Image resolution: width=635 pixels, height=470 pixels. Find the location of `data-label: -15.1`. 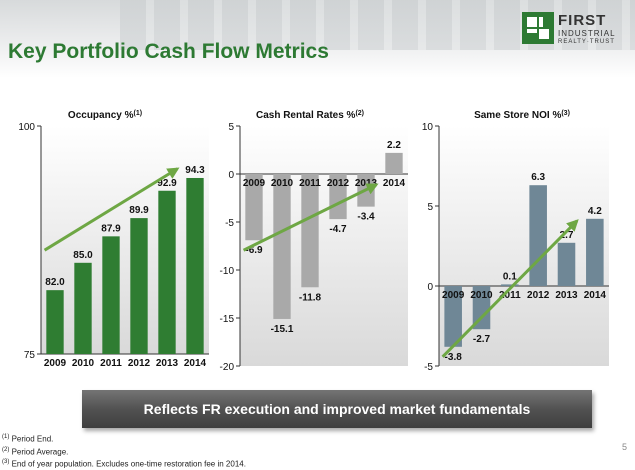

data-label: -15.1 is located at coordinates (282, 329).